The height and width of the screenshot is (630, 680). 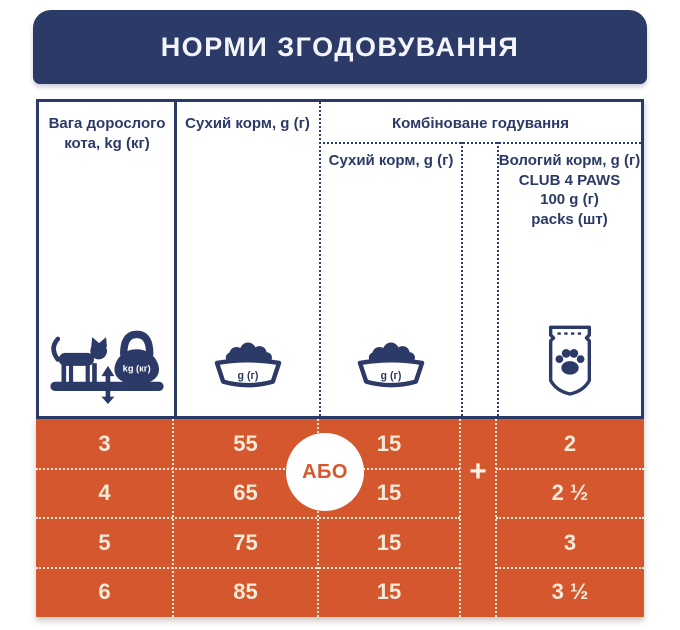 I want to click on row4-wet-value: 3 ½, so click(x=570, y=592).